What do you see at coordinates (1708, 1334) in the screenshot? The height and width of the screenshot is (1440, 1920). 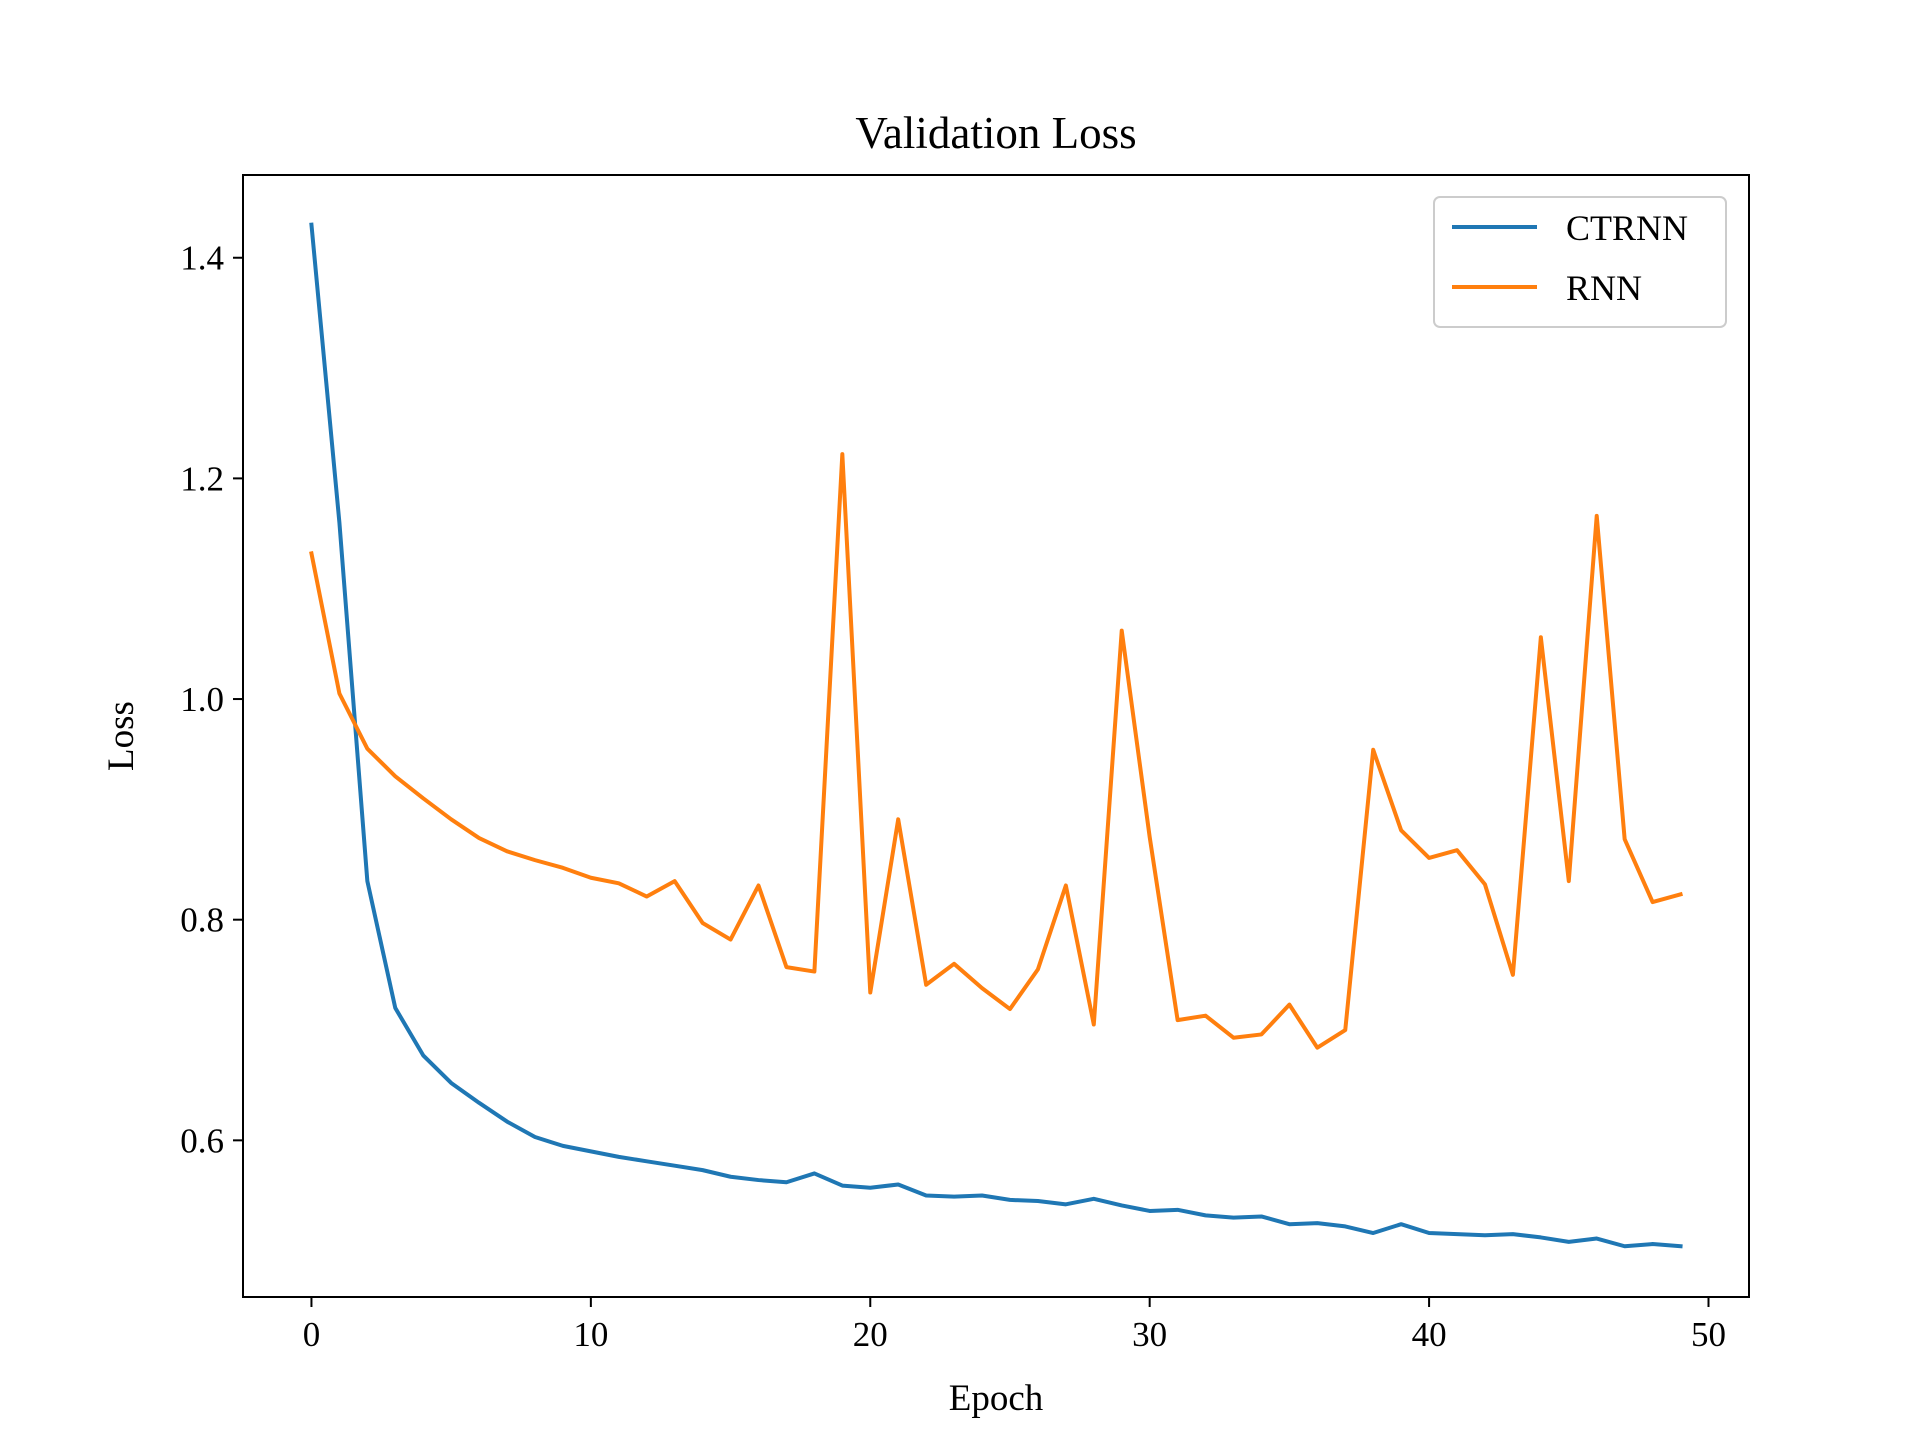 I see `x-tick-label: 50` at bounding box center [1708, 1334].